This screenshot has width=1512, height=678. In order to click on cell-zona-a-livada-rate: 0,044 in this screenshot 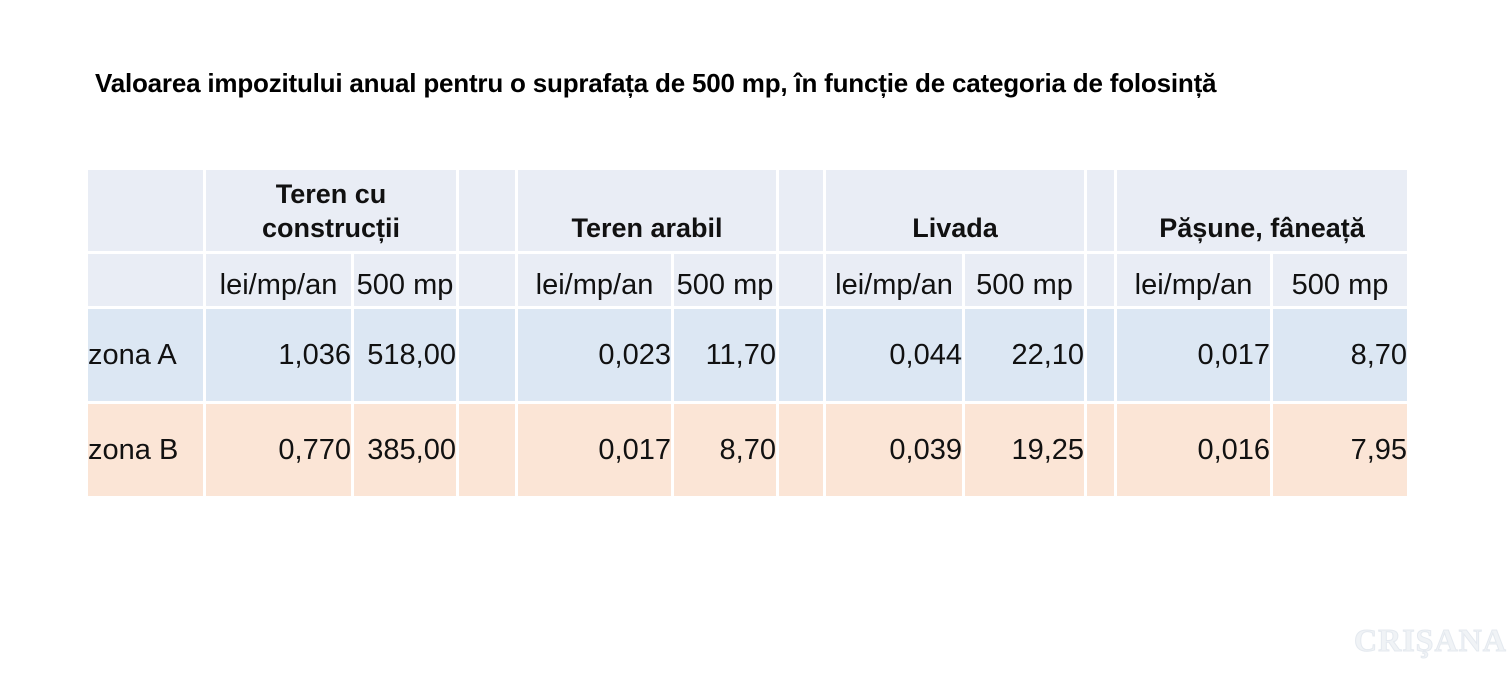, I will do `click(894, 355)`.